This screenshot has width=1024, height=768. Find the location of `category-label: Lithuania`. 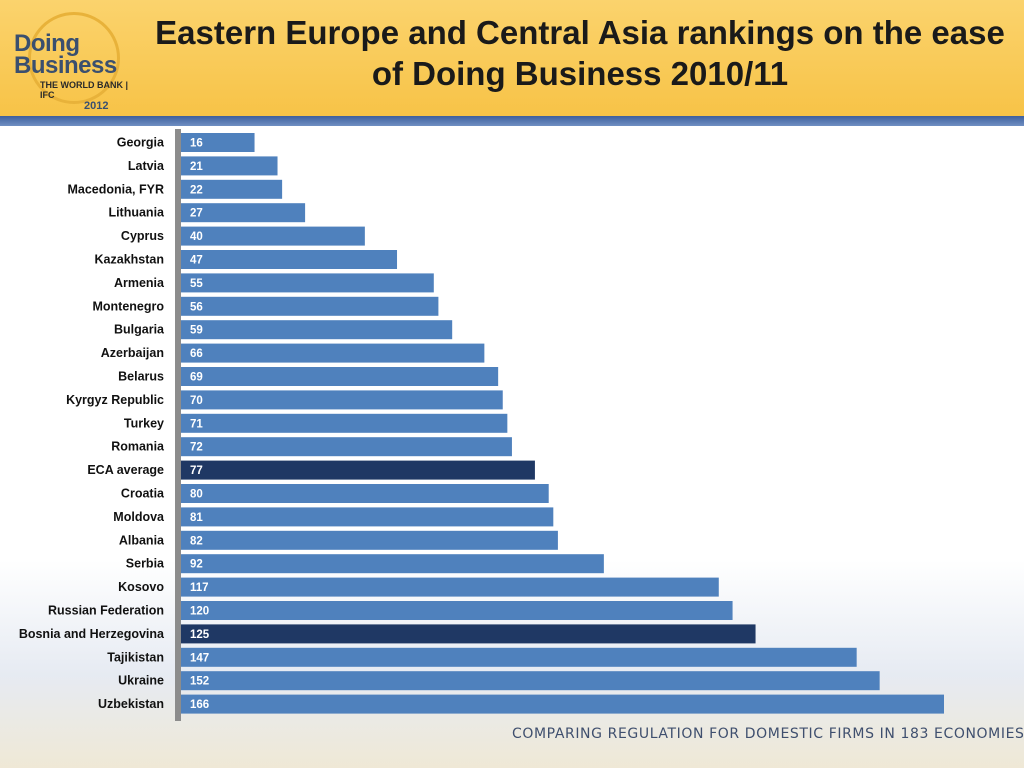

category-label: Lithuania is located at coordinates (136, 213).